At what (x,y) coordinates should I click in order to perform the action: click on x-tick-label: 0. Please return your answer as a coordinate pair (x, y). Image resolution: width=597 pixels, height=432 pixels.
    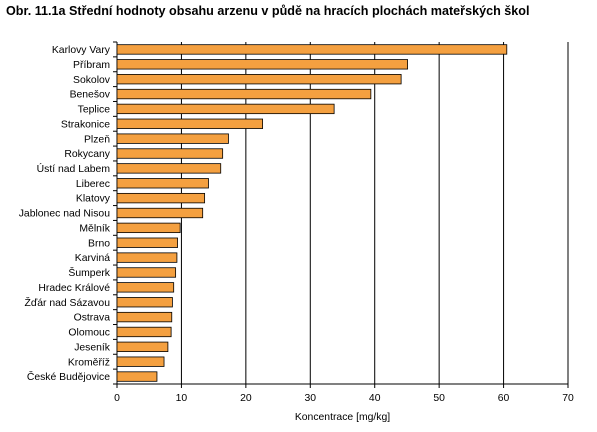
    Looking at the image, I should click on (117, 398).